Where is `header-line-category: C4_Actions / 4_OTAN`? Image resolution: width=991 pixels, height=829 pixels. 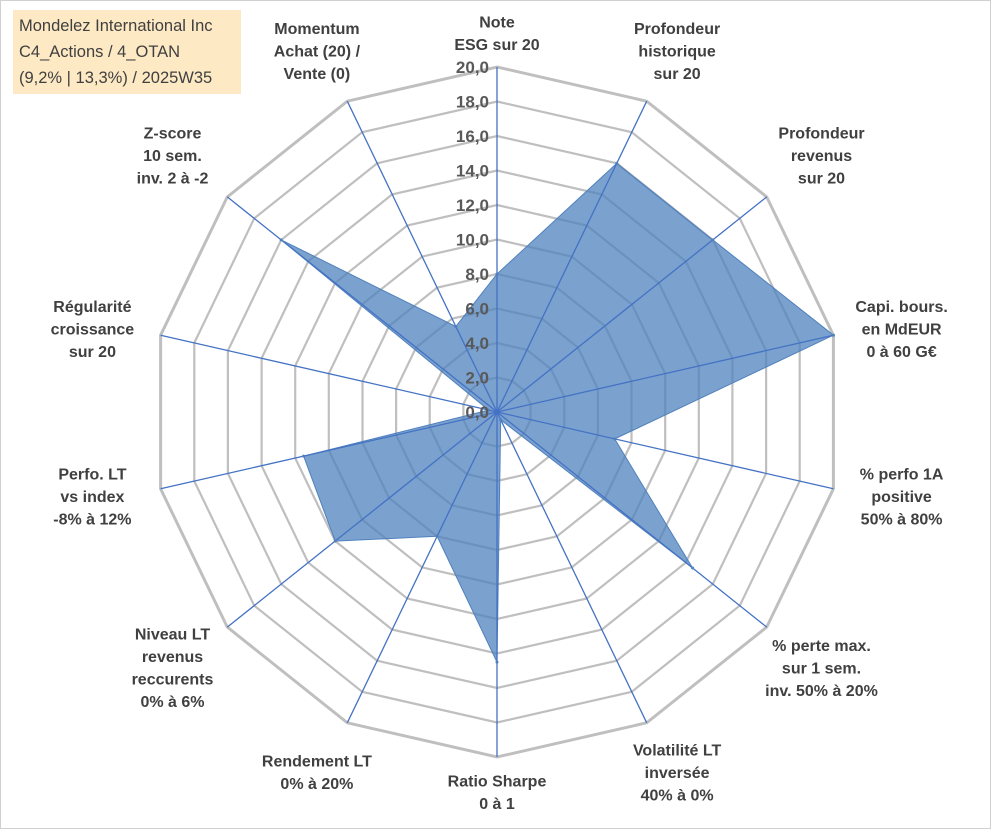 header-line-category: C4_Actions / 4_OTAN is located at coordinates (100, 52).